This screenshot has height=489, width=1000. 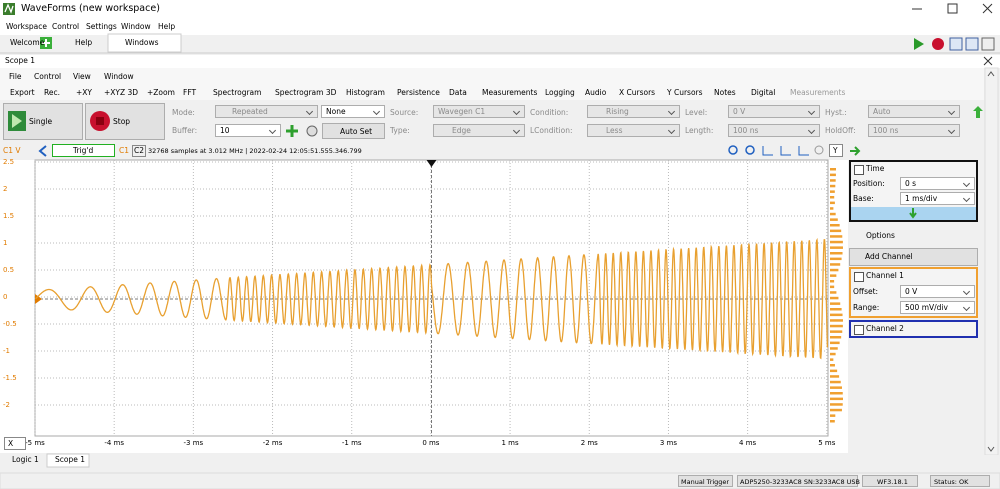 What do you see at coordinates (10, 444) in the screenshot?
I see `x-button-text: X` at bounding box center [10, 444].